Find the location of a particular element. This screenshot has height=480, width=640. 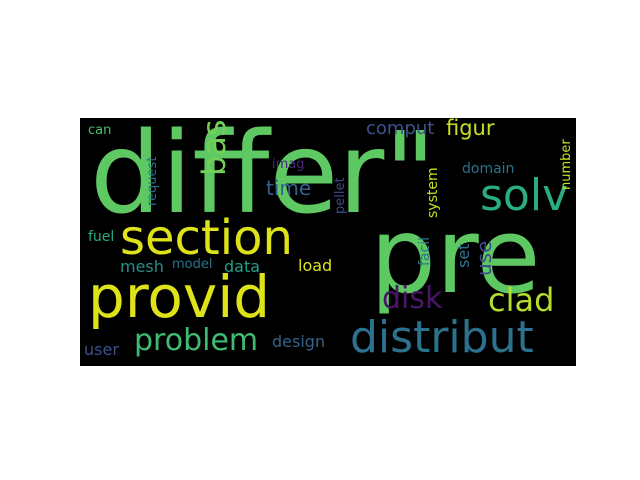

word-number: number is located at coordinates (566, 164).